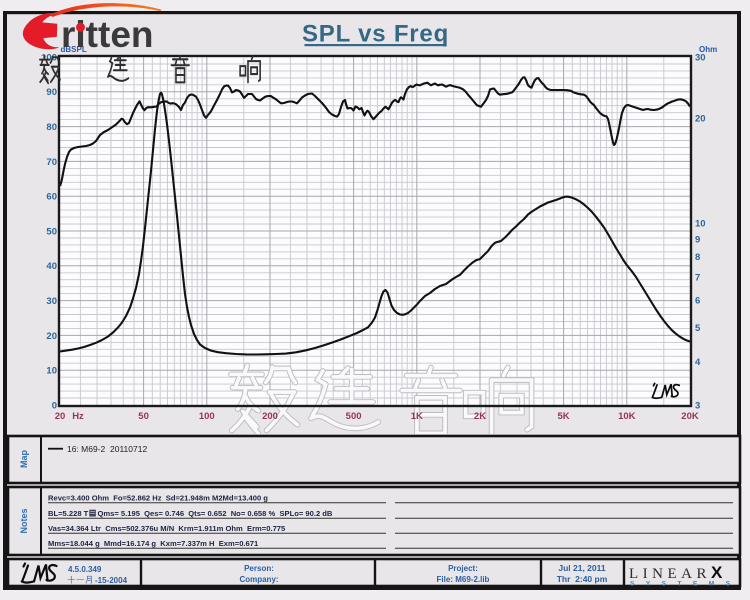 Image resolution: width=750 pixels, height=600 pixels. What do you see at coordinates (24, 520) in the screenshot?
I see `svg-text: Notes` at bounding box center [24, 520].